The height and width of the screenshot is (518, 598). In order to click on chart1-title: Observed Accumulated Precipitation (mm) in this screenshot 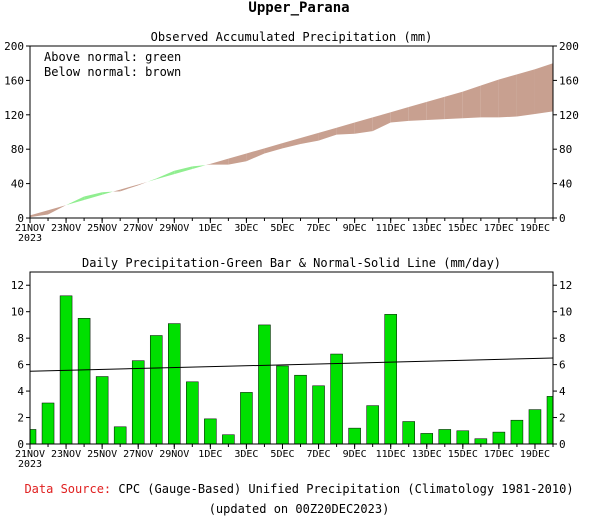, I will do `click(292, 37)`.